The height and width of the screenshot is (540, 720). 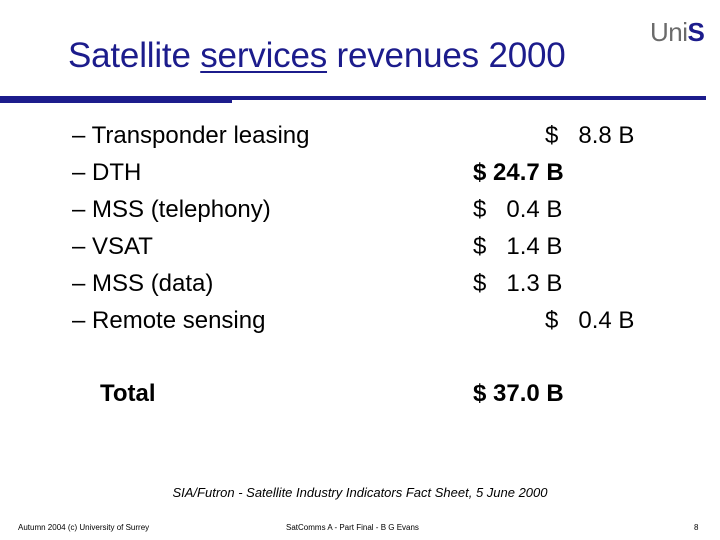 What do you see at coordinates (352, 527) in the screenshot?
I see `footer-center: SatComms A - Part Final - B G Evans` at bounding box center [352, 527].